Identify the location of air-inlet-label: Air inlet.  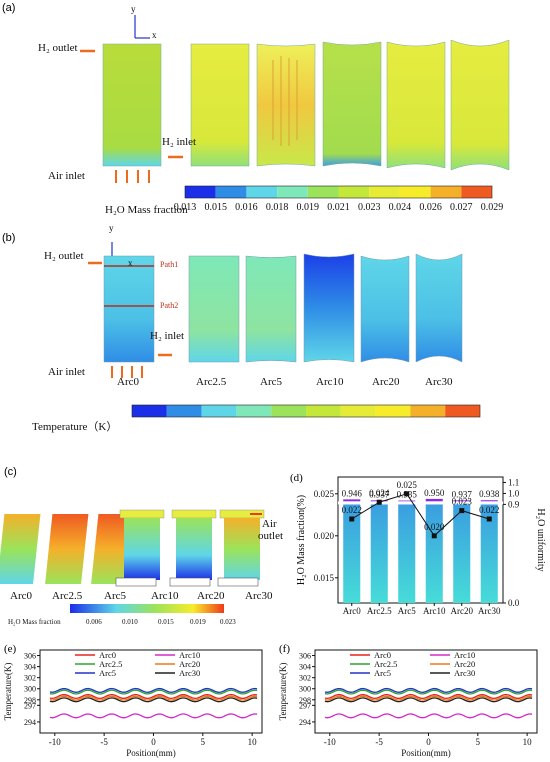
(66, 176).